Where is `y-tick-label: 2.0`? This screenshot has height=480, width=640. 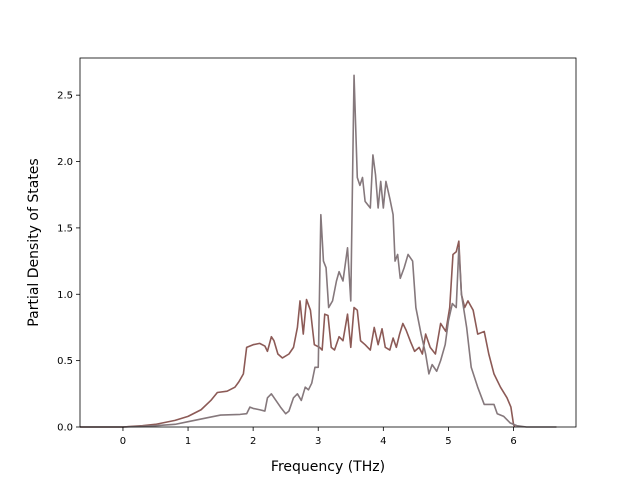
y-tick-label: 2.0 is located at coordinates (65, 162).